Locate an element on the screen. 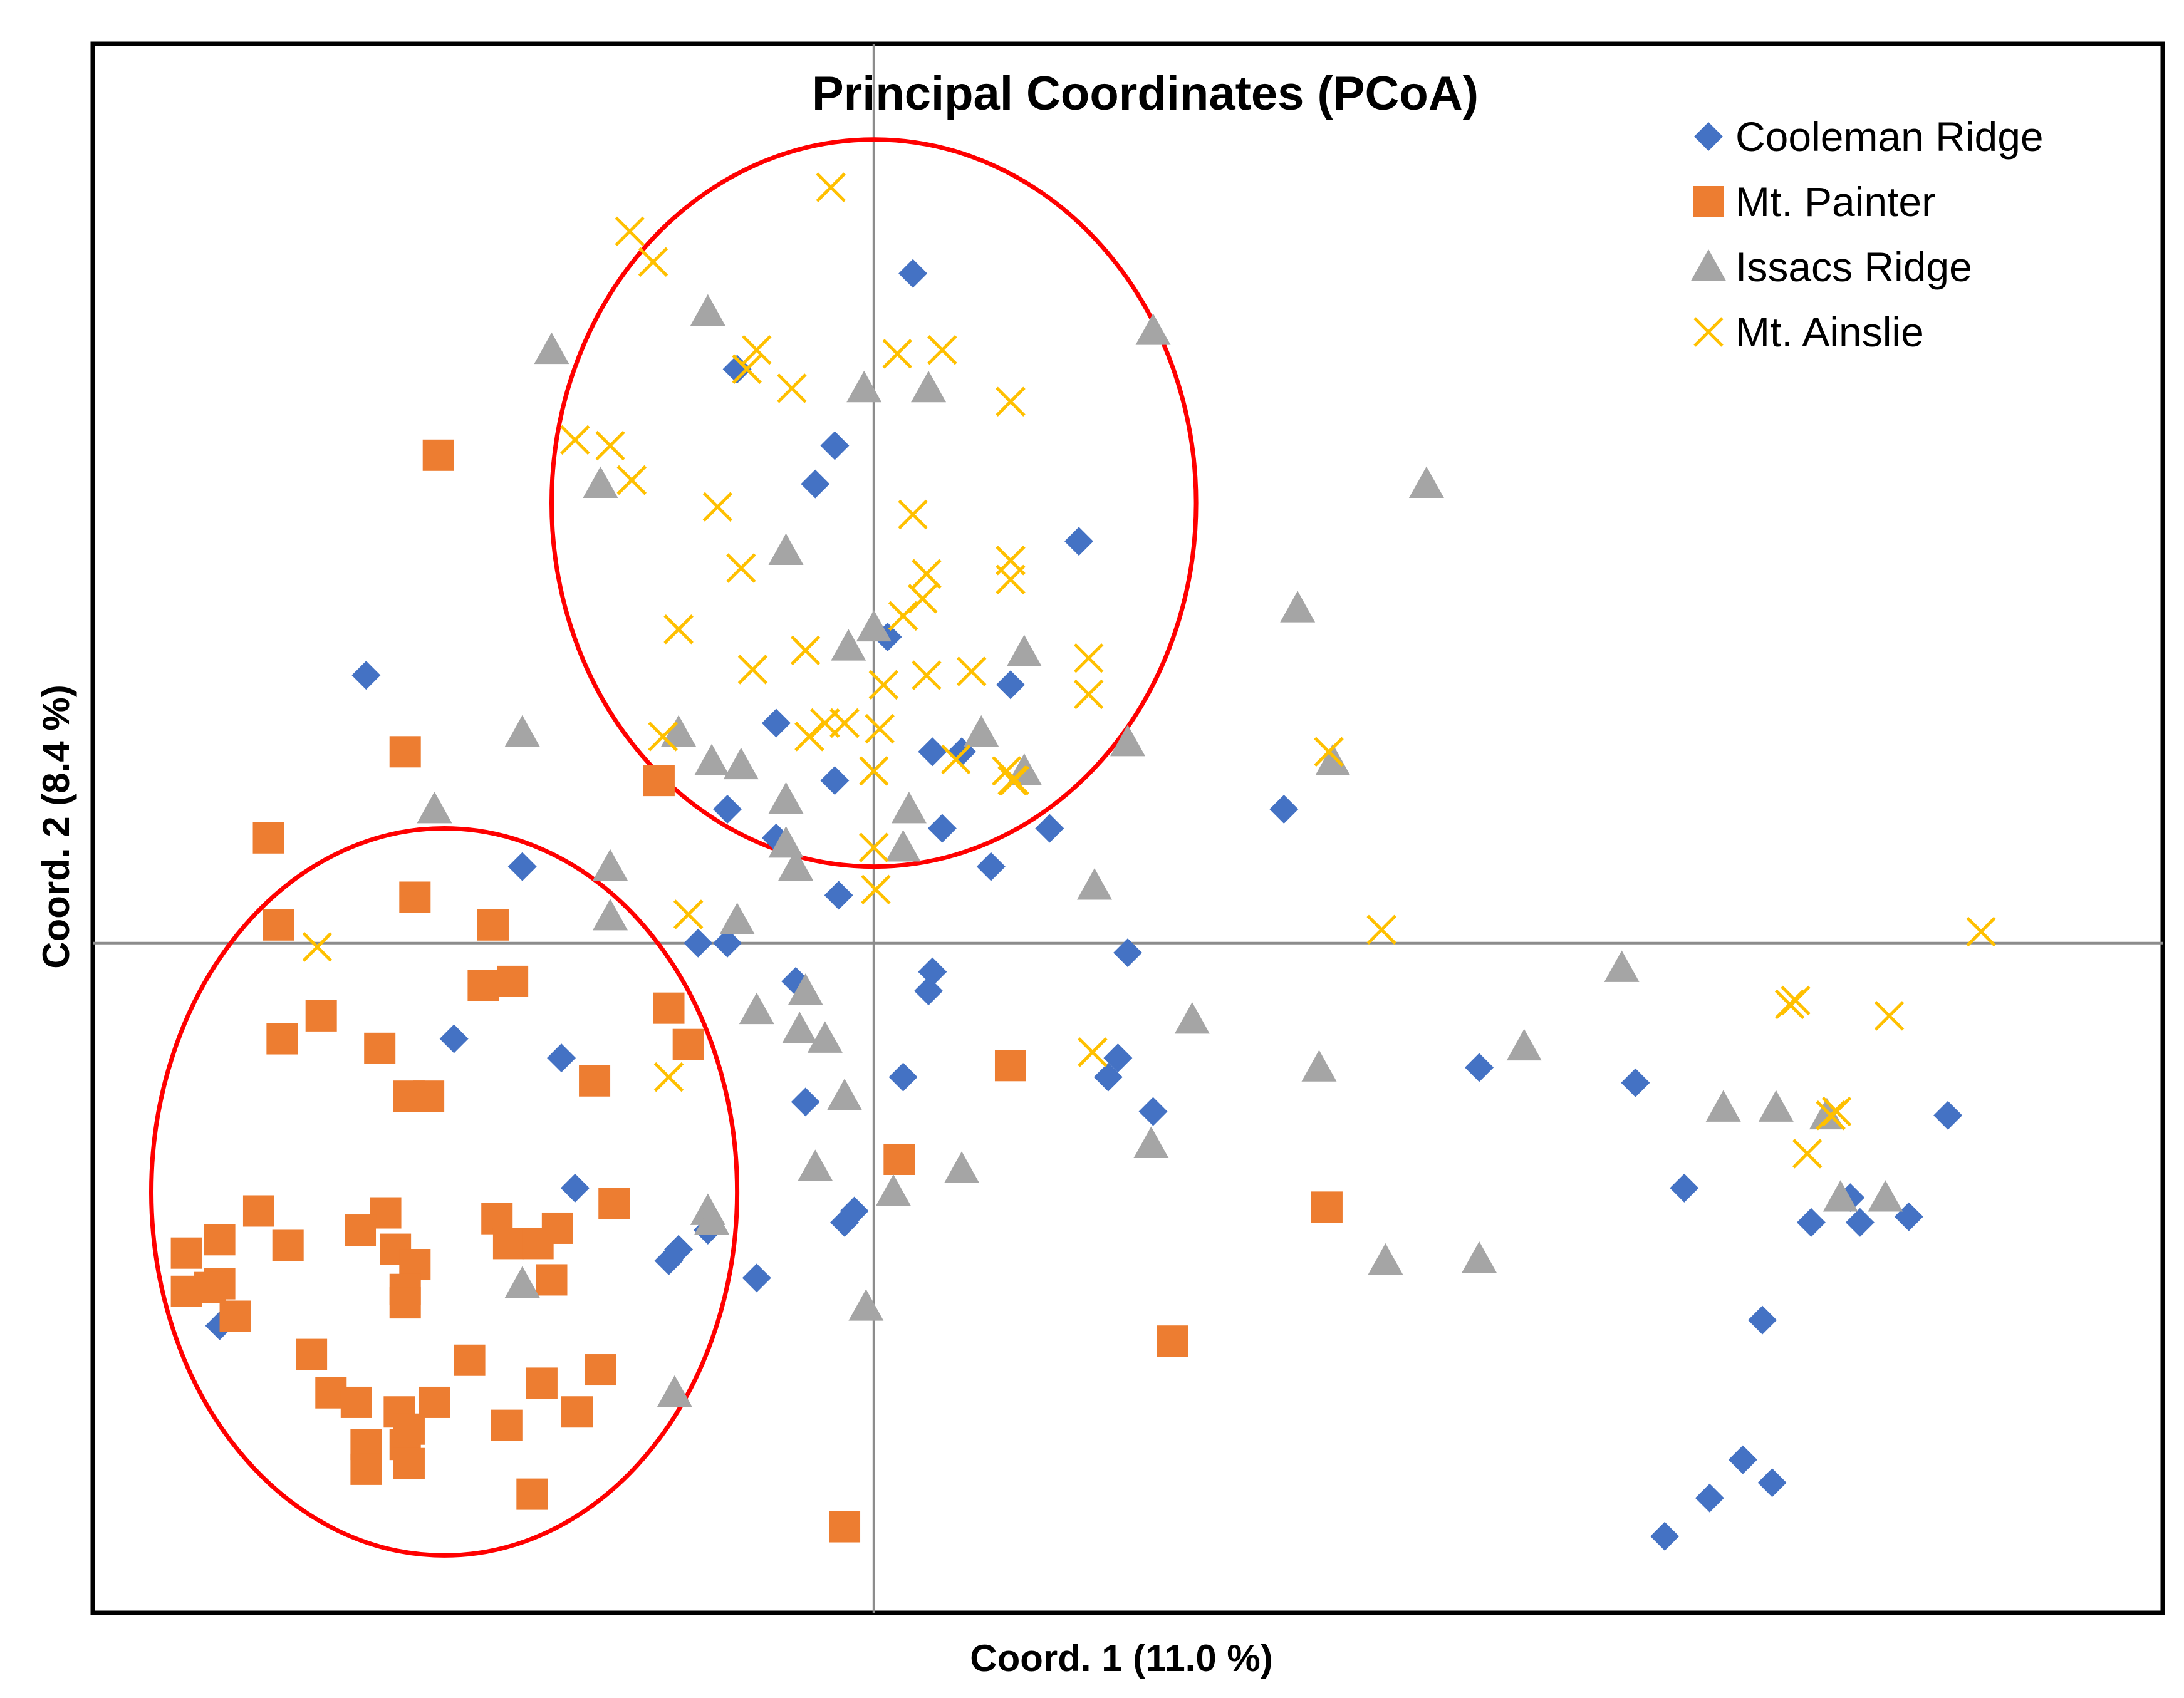 The image size is (2184, 1698). legend-markers is located at coordinates (1708, 235).